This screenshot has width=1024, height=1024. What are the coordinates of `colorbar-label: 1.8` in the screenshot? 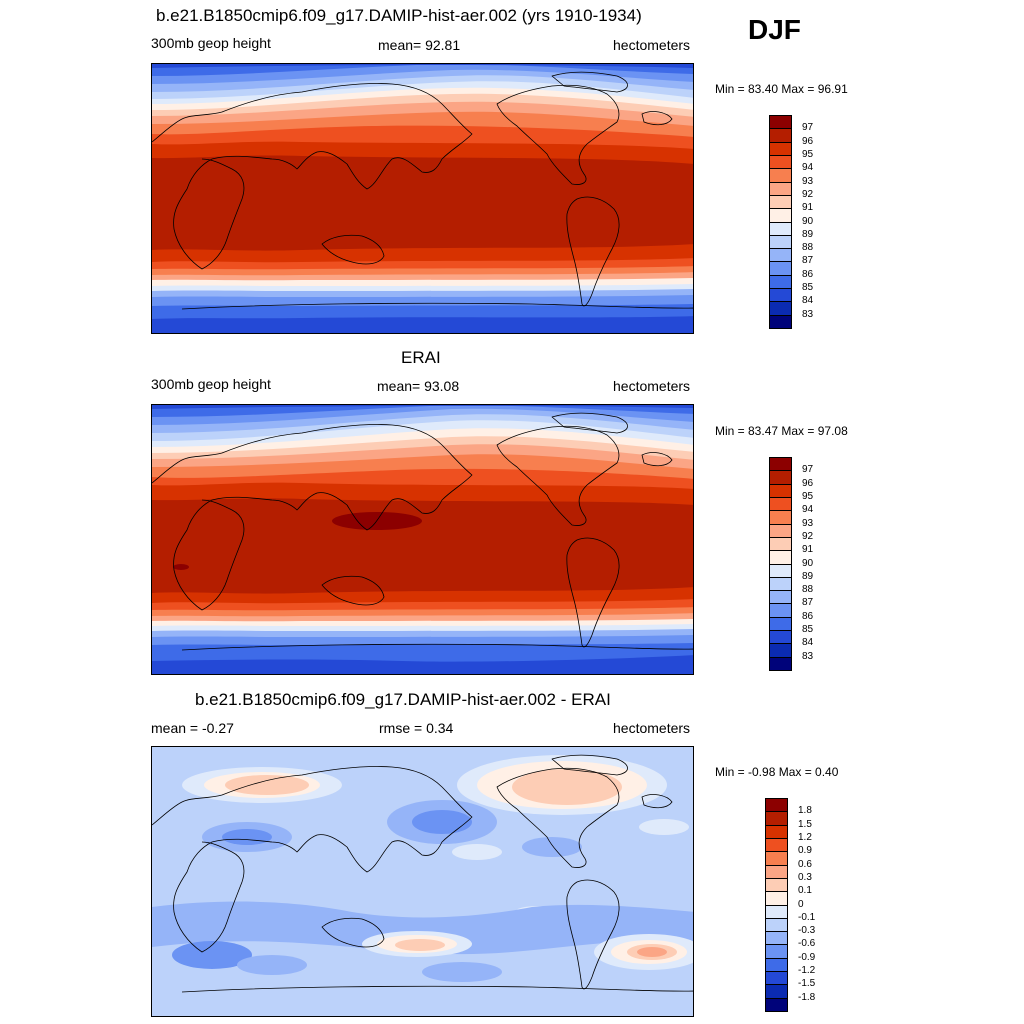 It's located at (805, 811).